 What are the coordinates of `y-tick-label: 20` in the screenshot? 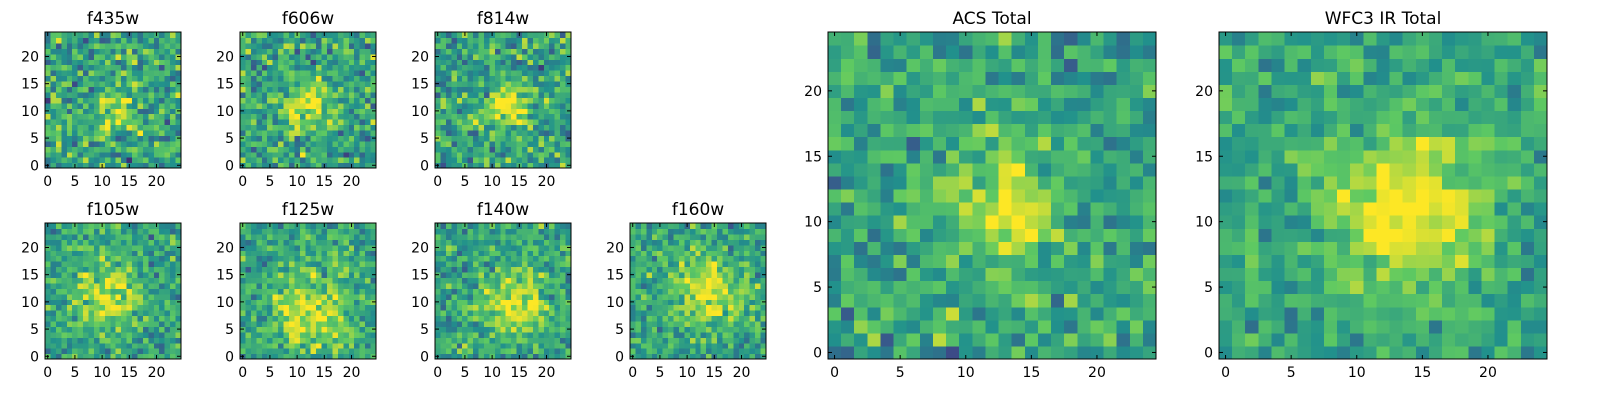 It's located at (420, 249).